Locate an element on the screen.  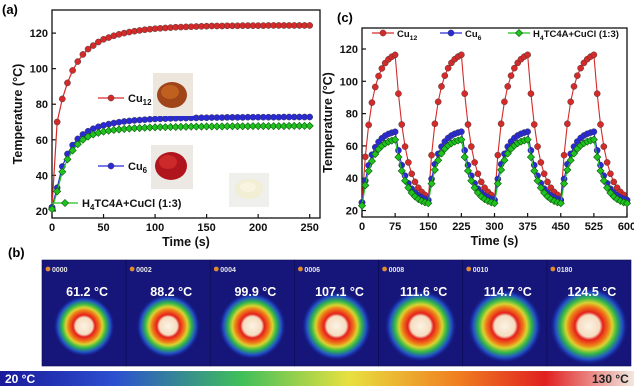
legend-entry: H4TC4A+CuCl (1:3) is located at coordinates (563, 35).